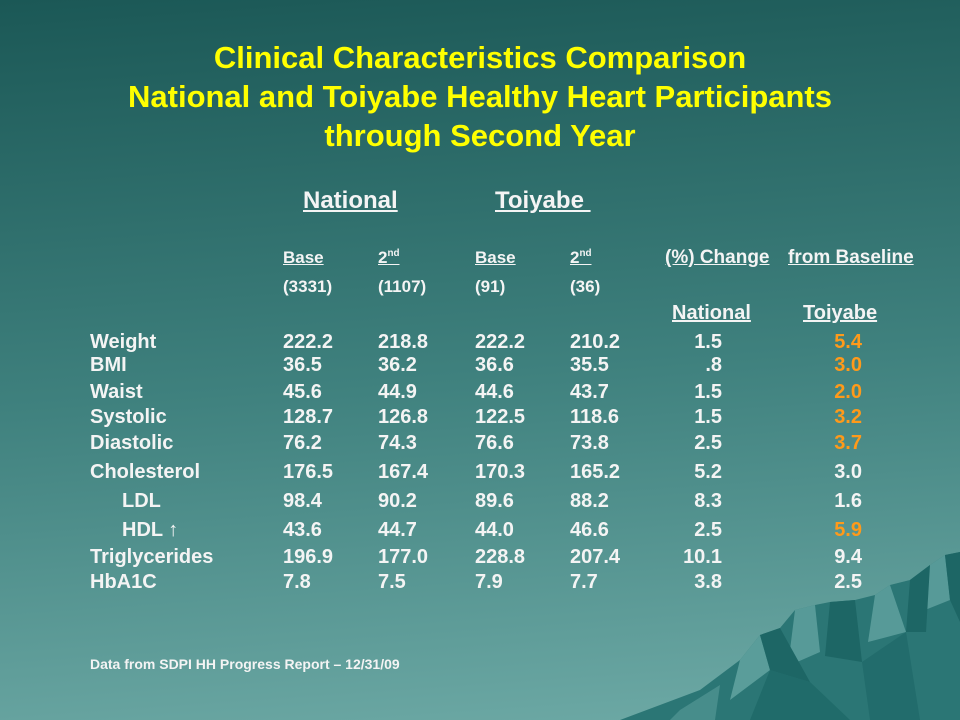 This screenshot has width=960, height=720. Describe the element at coordinates (595, 342) in the screenshot. I see `toiyabe-2nd-value: 210.2` at that location.